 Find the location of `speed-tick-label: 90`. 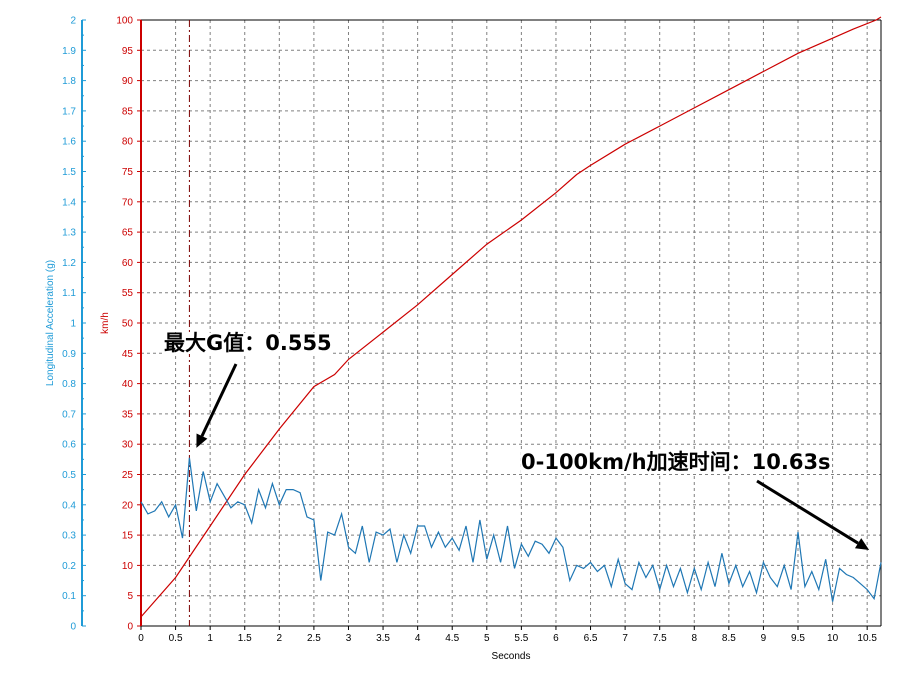

speed-tick-label: 90 is located at coordinates (128, 81).